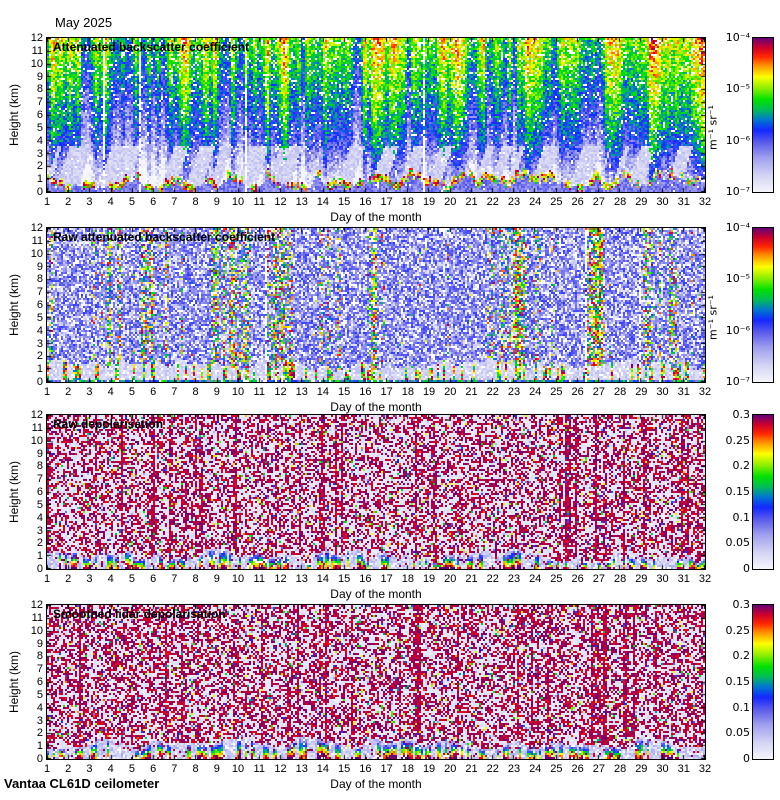  I want to click on x-tick-label: 1, so click(47, 392).